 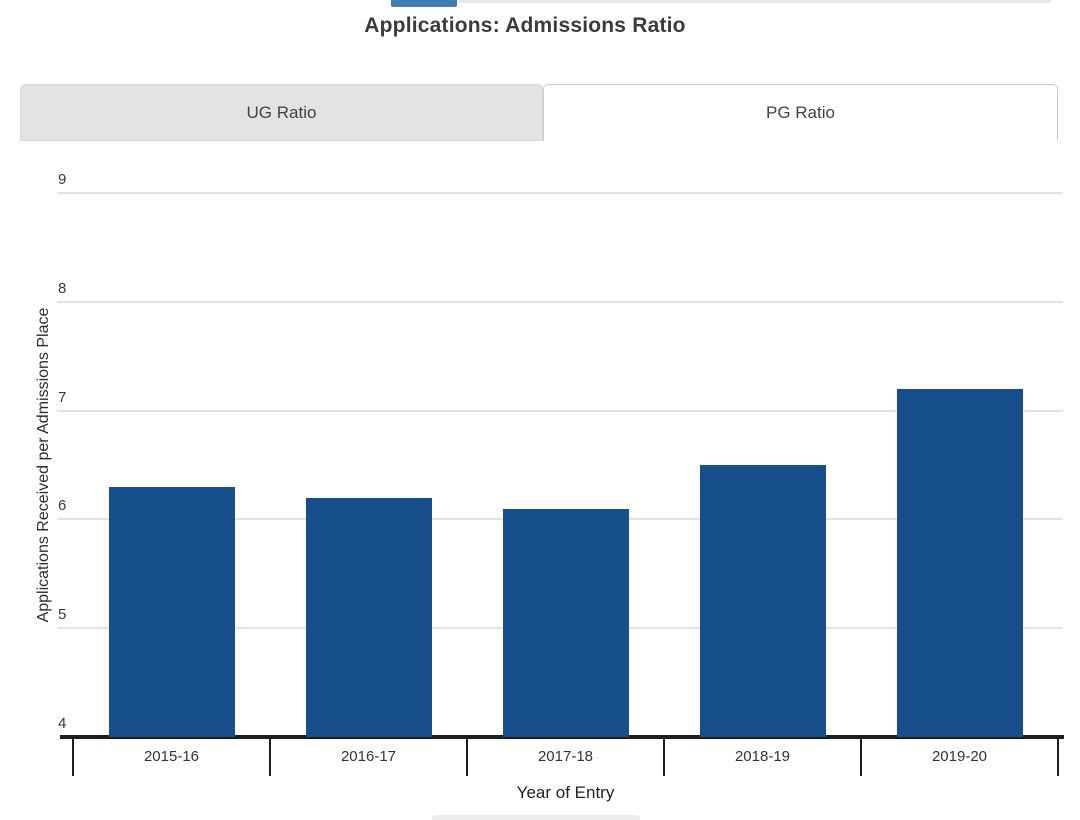 What do you see at coordinates (424, 3) in the screenshot?
I see `top-partial-tab-indicator` at bounding box center [424, 3].